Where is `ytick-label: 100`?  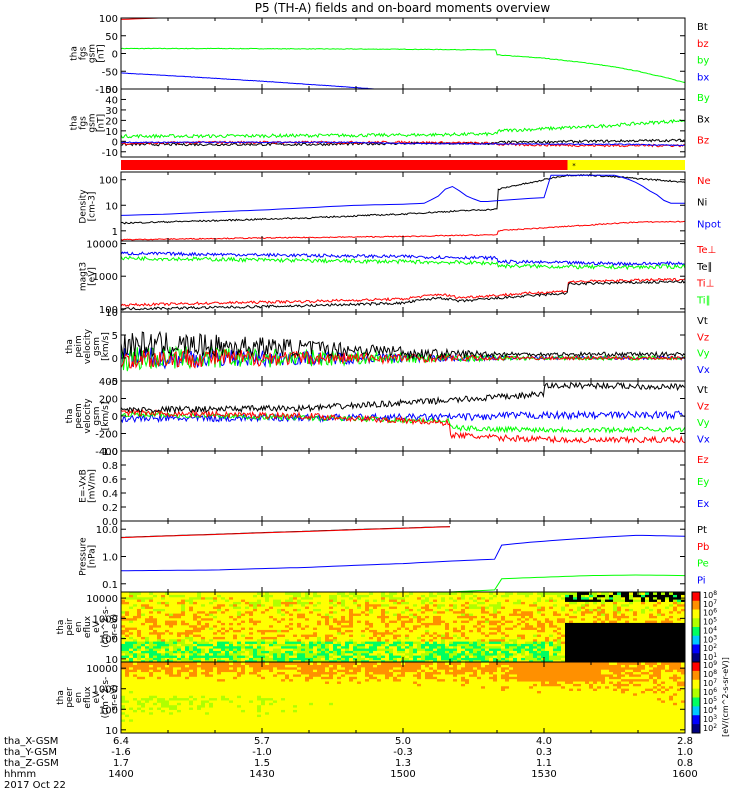
ytick-label: 100 is located at coordinates (108, 19).